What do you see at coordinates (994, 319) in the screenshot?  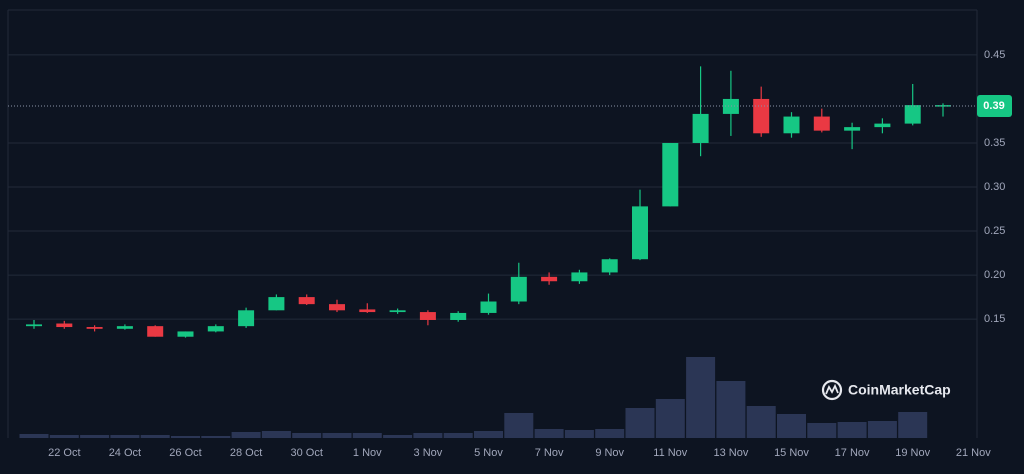 I see `y-tick-label: 0.15` at bounding box center [994, 319].